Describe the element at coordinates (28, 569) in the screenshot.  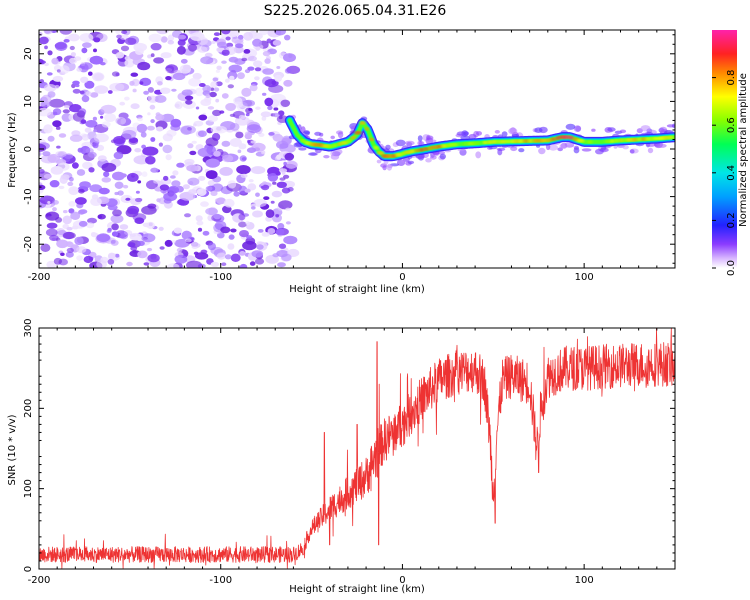
I see `y-tick-label: 0` at that location.